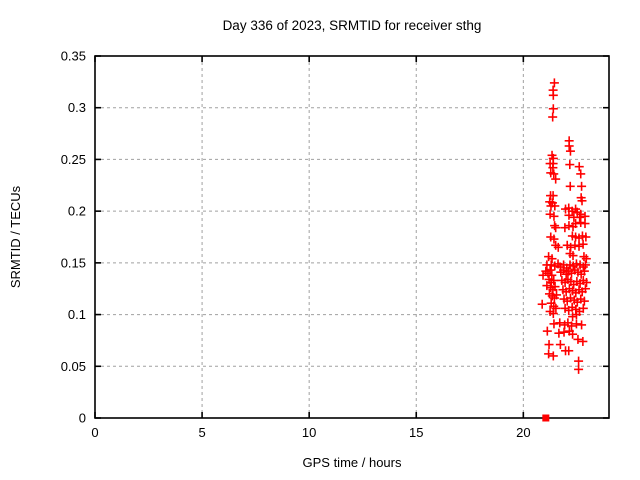 The image size is (640, 480). I want to click on x-tick-label: 20, so click(523, 432).